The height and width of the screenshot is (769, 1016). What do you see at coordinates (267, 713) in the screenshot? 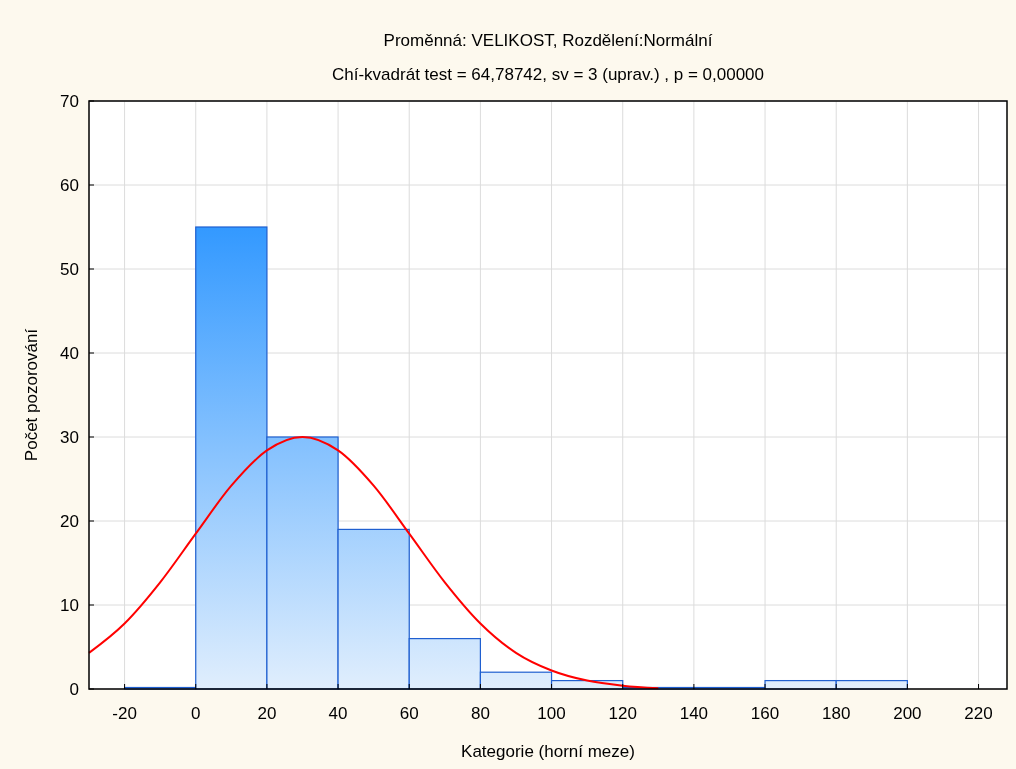
I see `x-tick-label: 20` at bounding box center [267, 713].